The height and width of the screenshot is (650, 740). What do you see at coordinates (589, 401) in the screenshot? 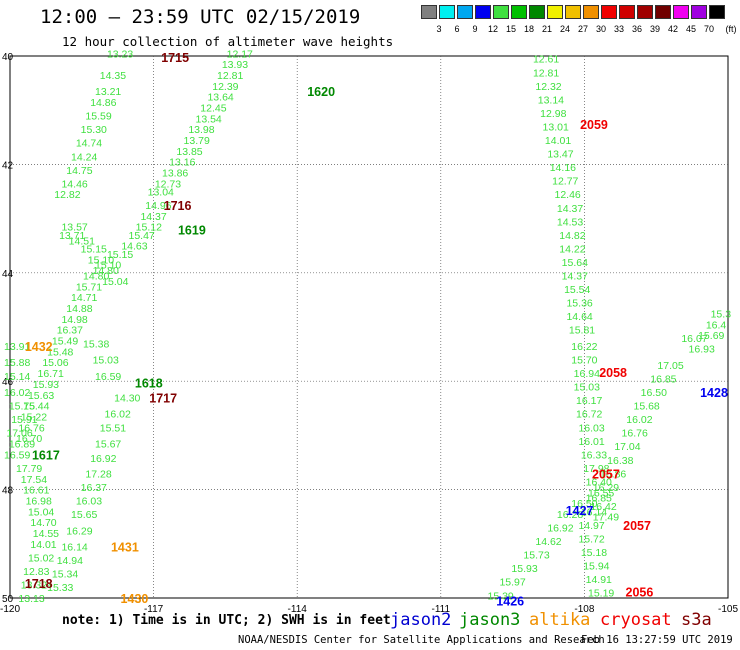
I see `wave-height-value: 16.17` at bounding box center [589, 401].